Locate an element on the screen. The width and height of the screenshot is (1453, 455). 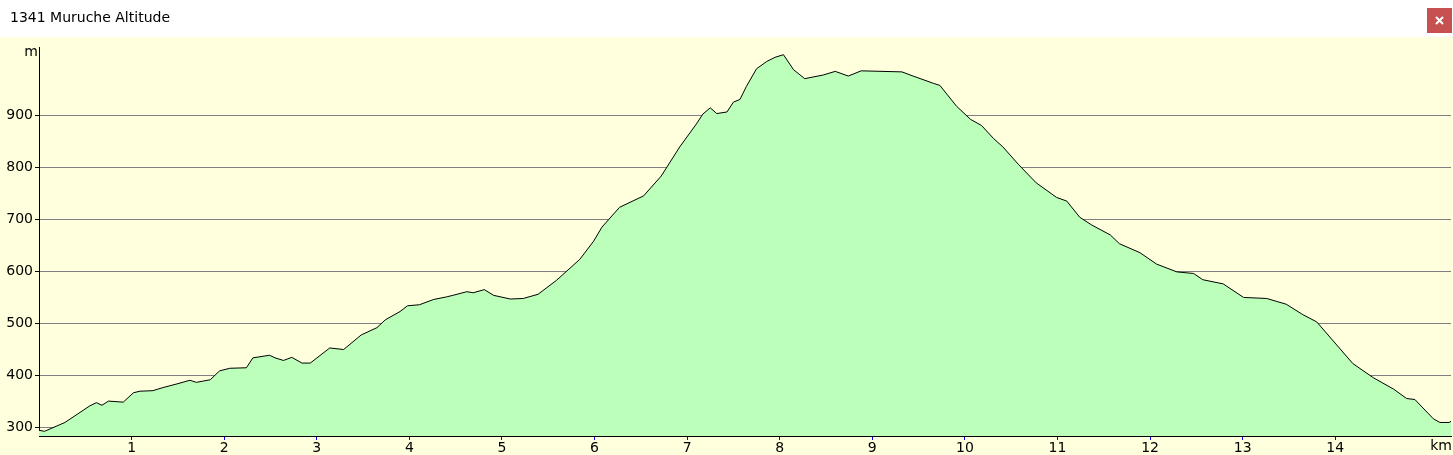
x-axis-title: km is located at coordinates (1441, 444).